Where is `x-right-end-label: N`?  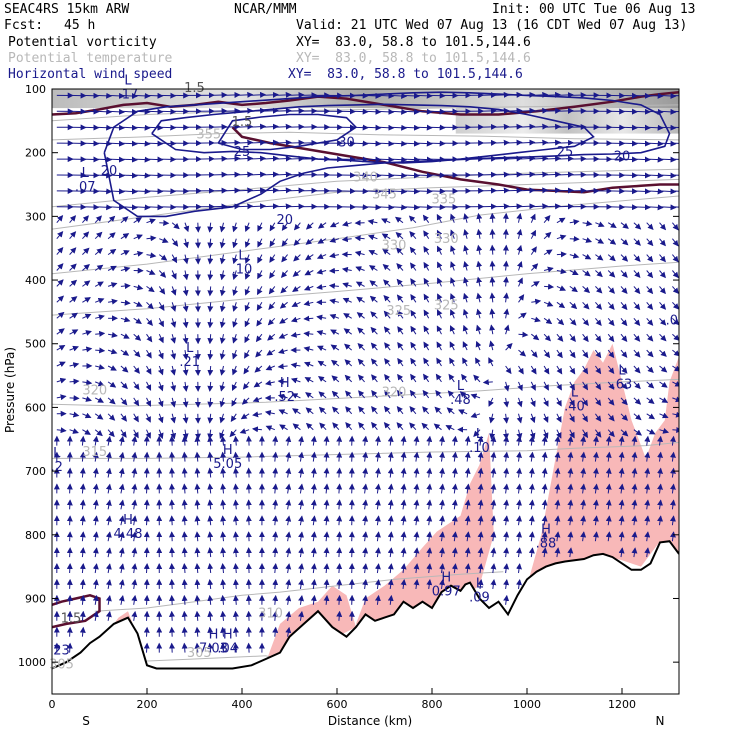 x-right-end-label: N is located at coordinates (660, 721).